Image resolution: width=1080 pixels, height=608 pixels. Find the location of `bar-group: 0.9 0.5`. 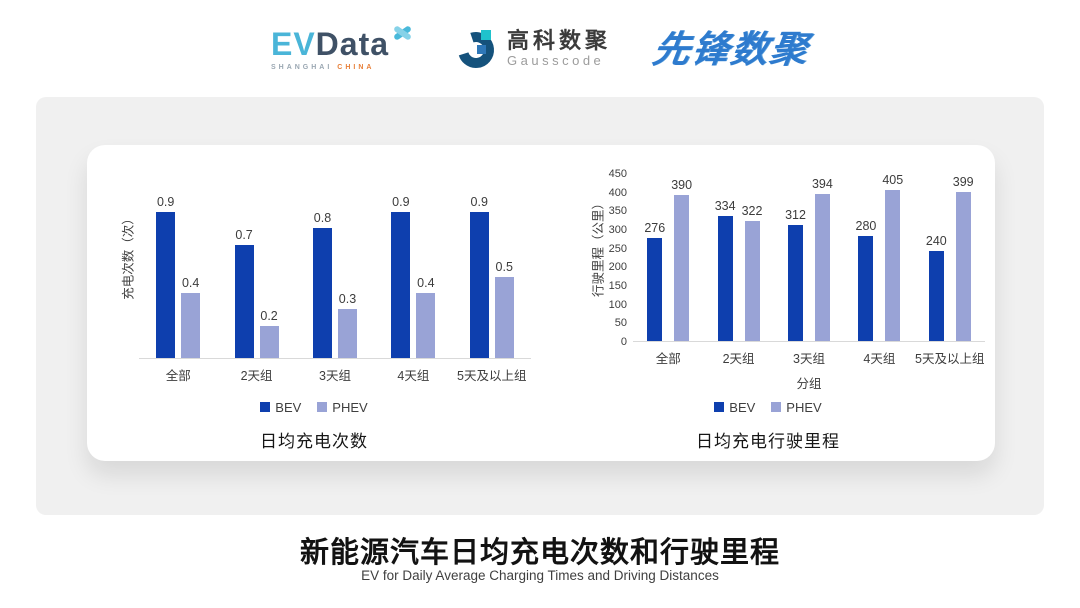

bar-group: 0.9 0.5 is located at coordinates (492, 276).